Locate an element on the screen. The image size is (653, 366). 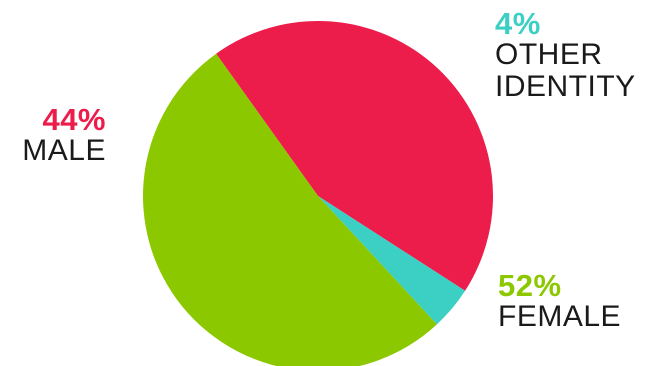
label-female: 52% FEMALE is located at coordinates (559, 301).